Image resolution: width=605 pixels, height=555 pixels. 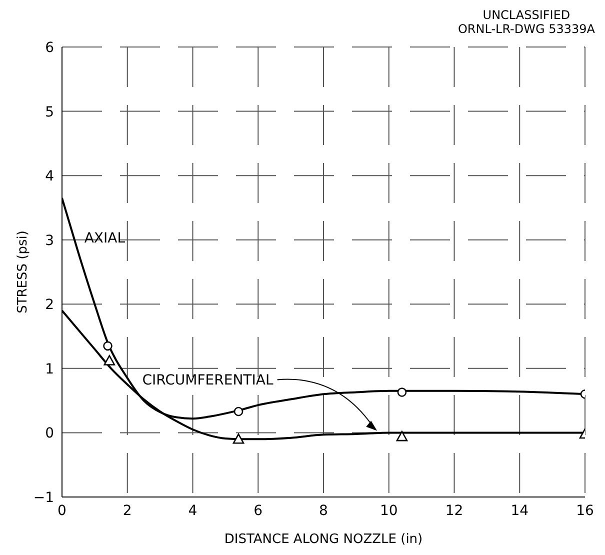 I want to click on annotation: CIRCUMFERENTIAL, so click(x=208, y=380).